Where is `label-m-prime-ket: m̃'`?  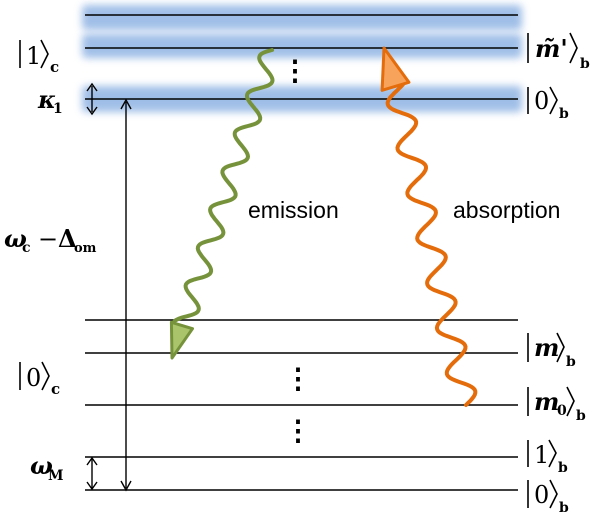 label-m-prime-ket: m̃' is located at coordinates (551, 48).